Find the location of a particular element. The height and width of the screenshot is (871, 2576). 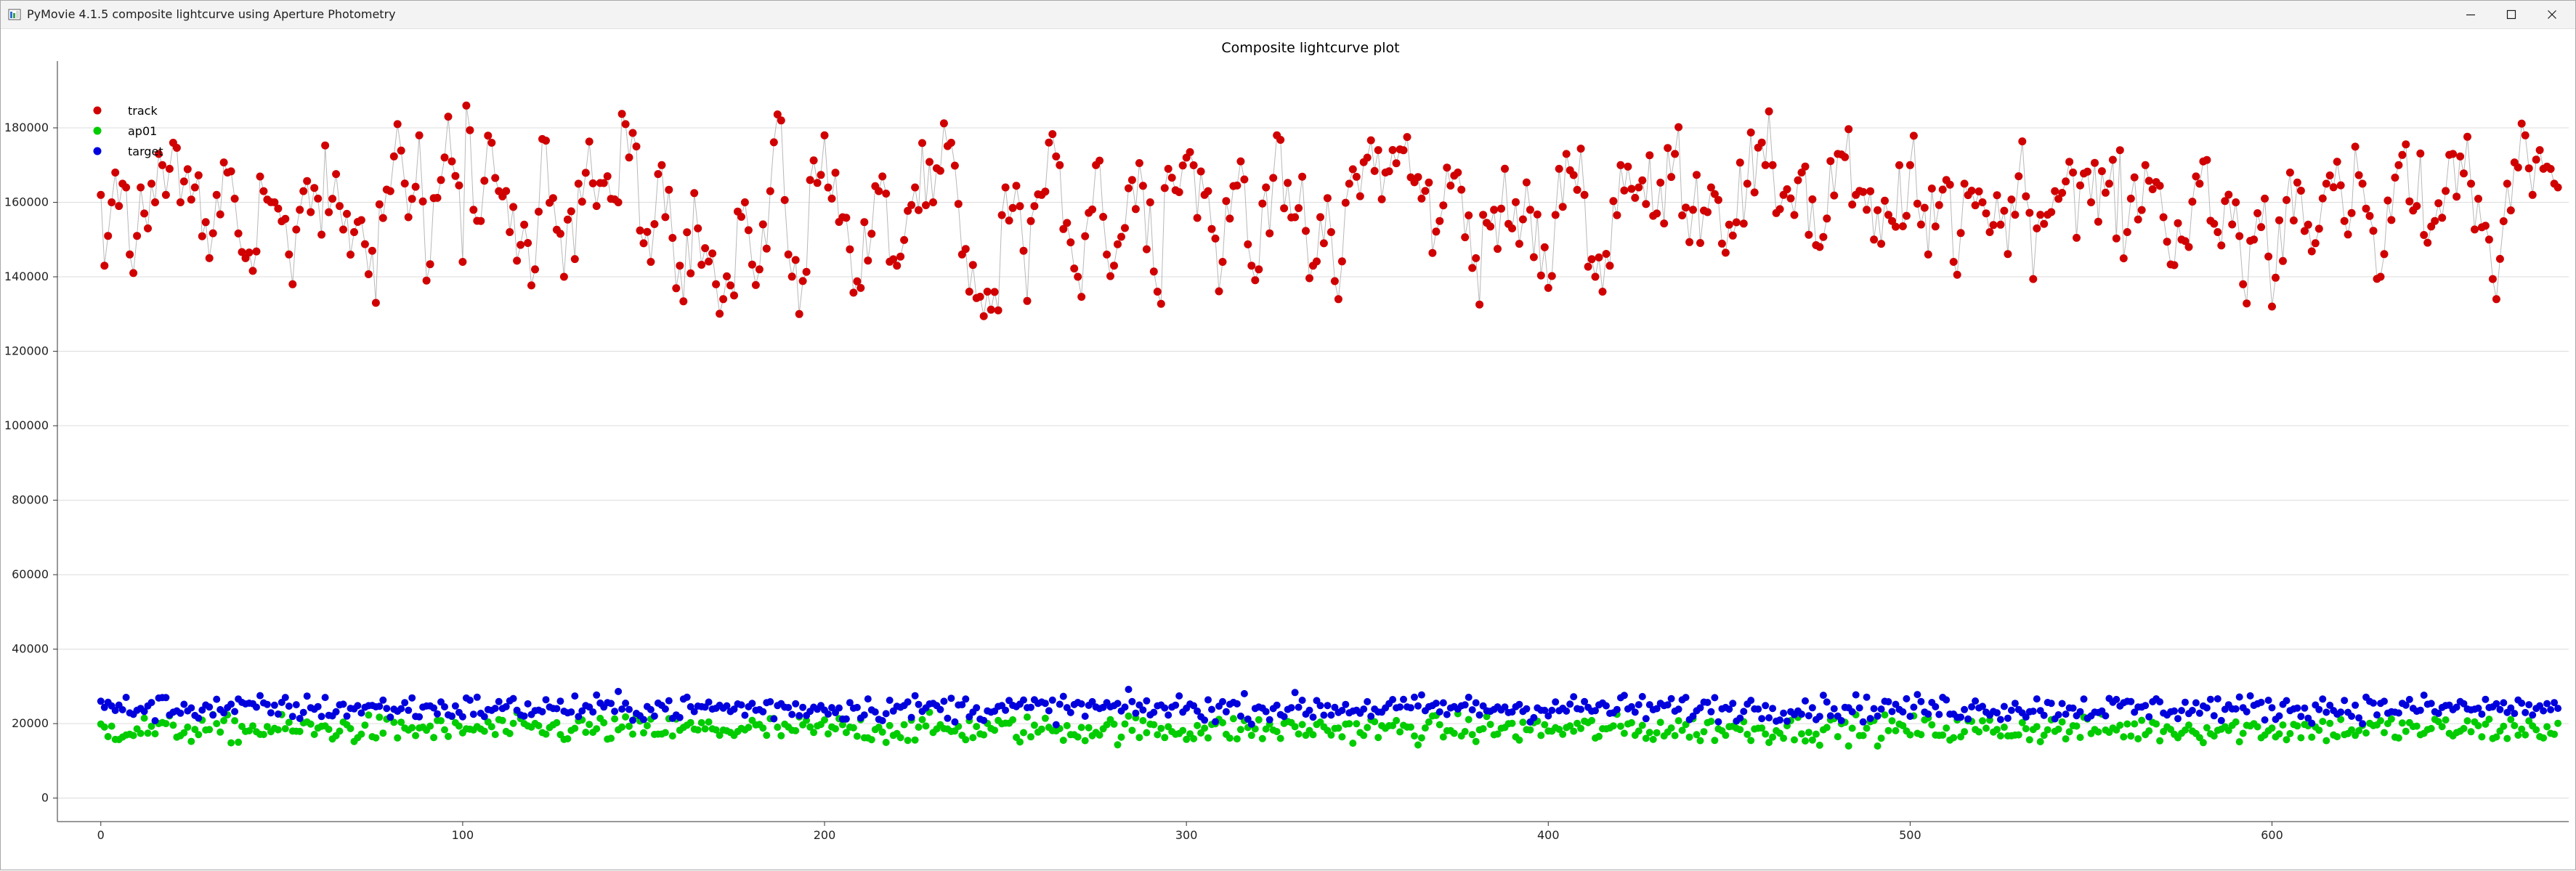

legend: track ap01 target is located at coordinates (128, 131).